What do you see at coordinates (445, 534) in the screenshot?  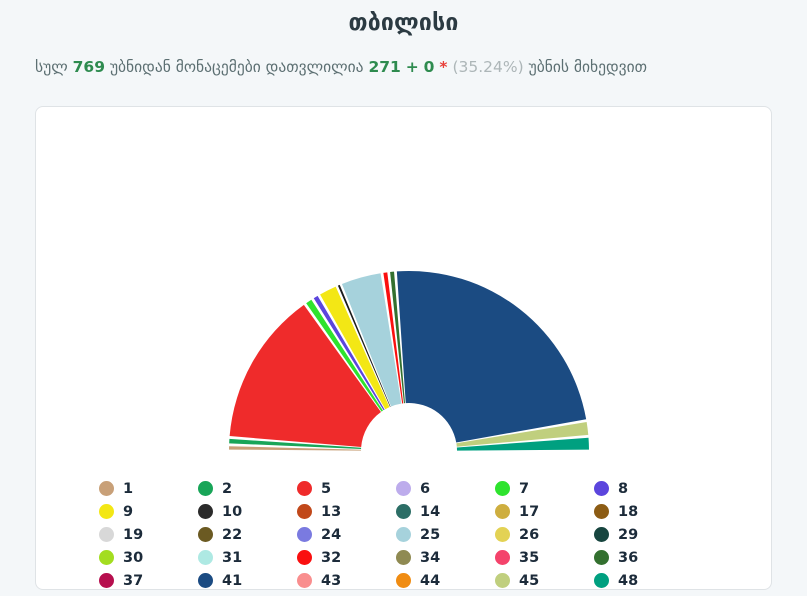 I see `legend-item: 25` at bounding box center [445, 534].